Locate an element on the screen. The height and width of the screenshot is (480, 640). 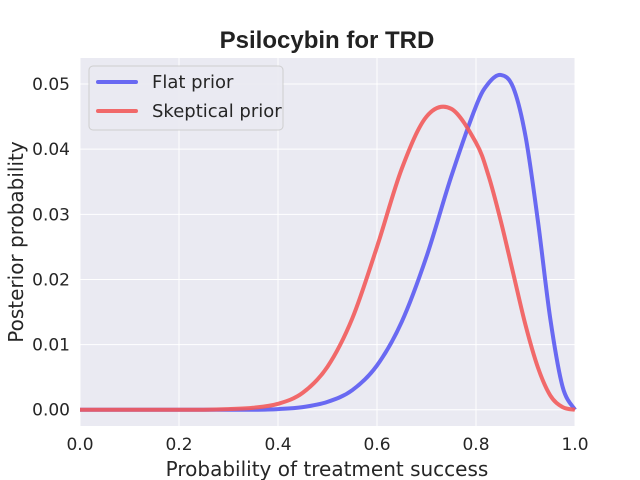
legend: Flat prior Skeptical prior is located at coordinates (186, 98).